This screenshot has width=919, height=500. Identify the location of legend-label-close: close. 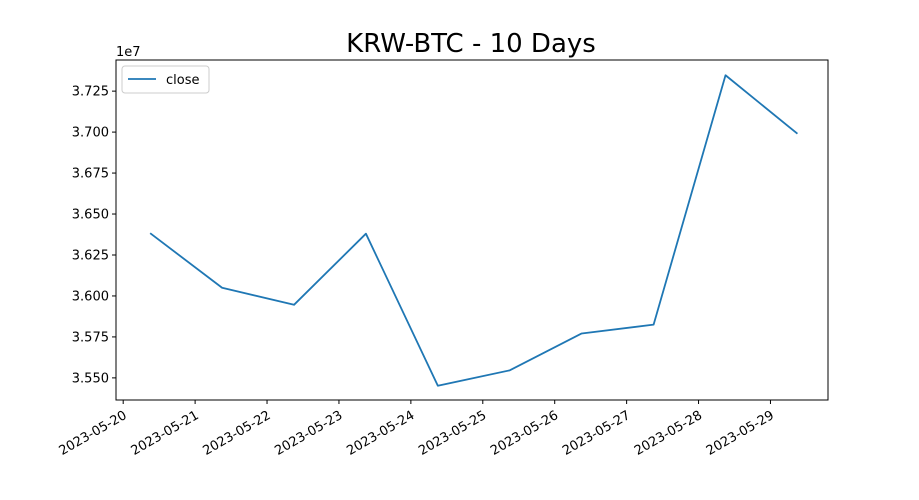
(182, 80).